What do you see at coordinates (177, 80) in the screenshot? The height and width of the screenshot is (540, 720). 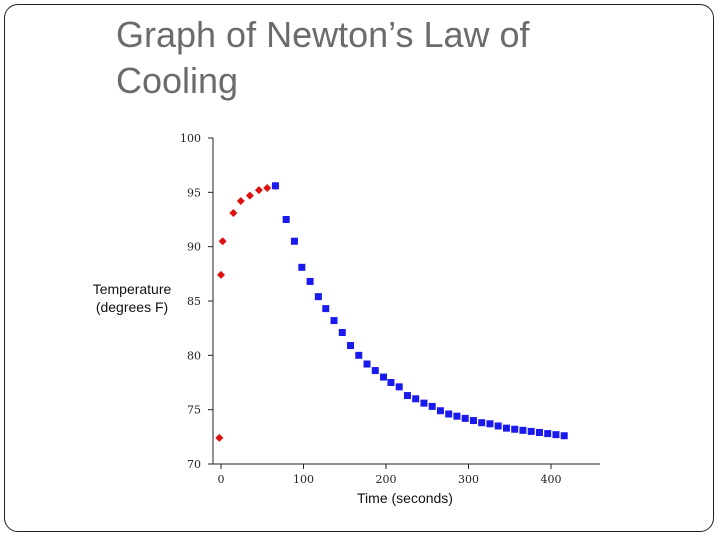 I see `slide-title-line-2: Cooling` at bounding box center [177, 80].